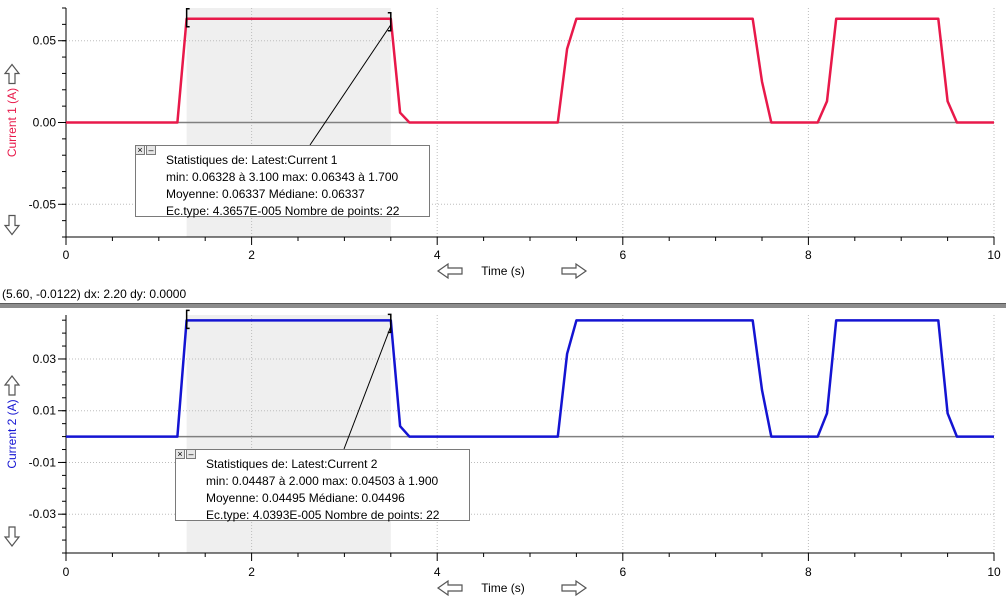  Describe the element at coordinates (12, 122) in the screenshot. I see `y-axis-label: Current 1 (A)` at that location.